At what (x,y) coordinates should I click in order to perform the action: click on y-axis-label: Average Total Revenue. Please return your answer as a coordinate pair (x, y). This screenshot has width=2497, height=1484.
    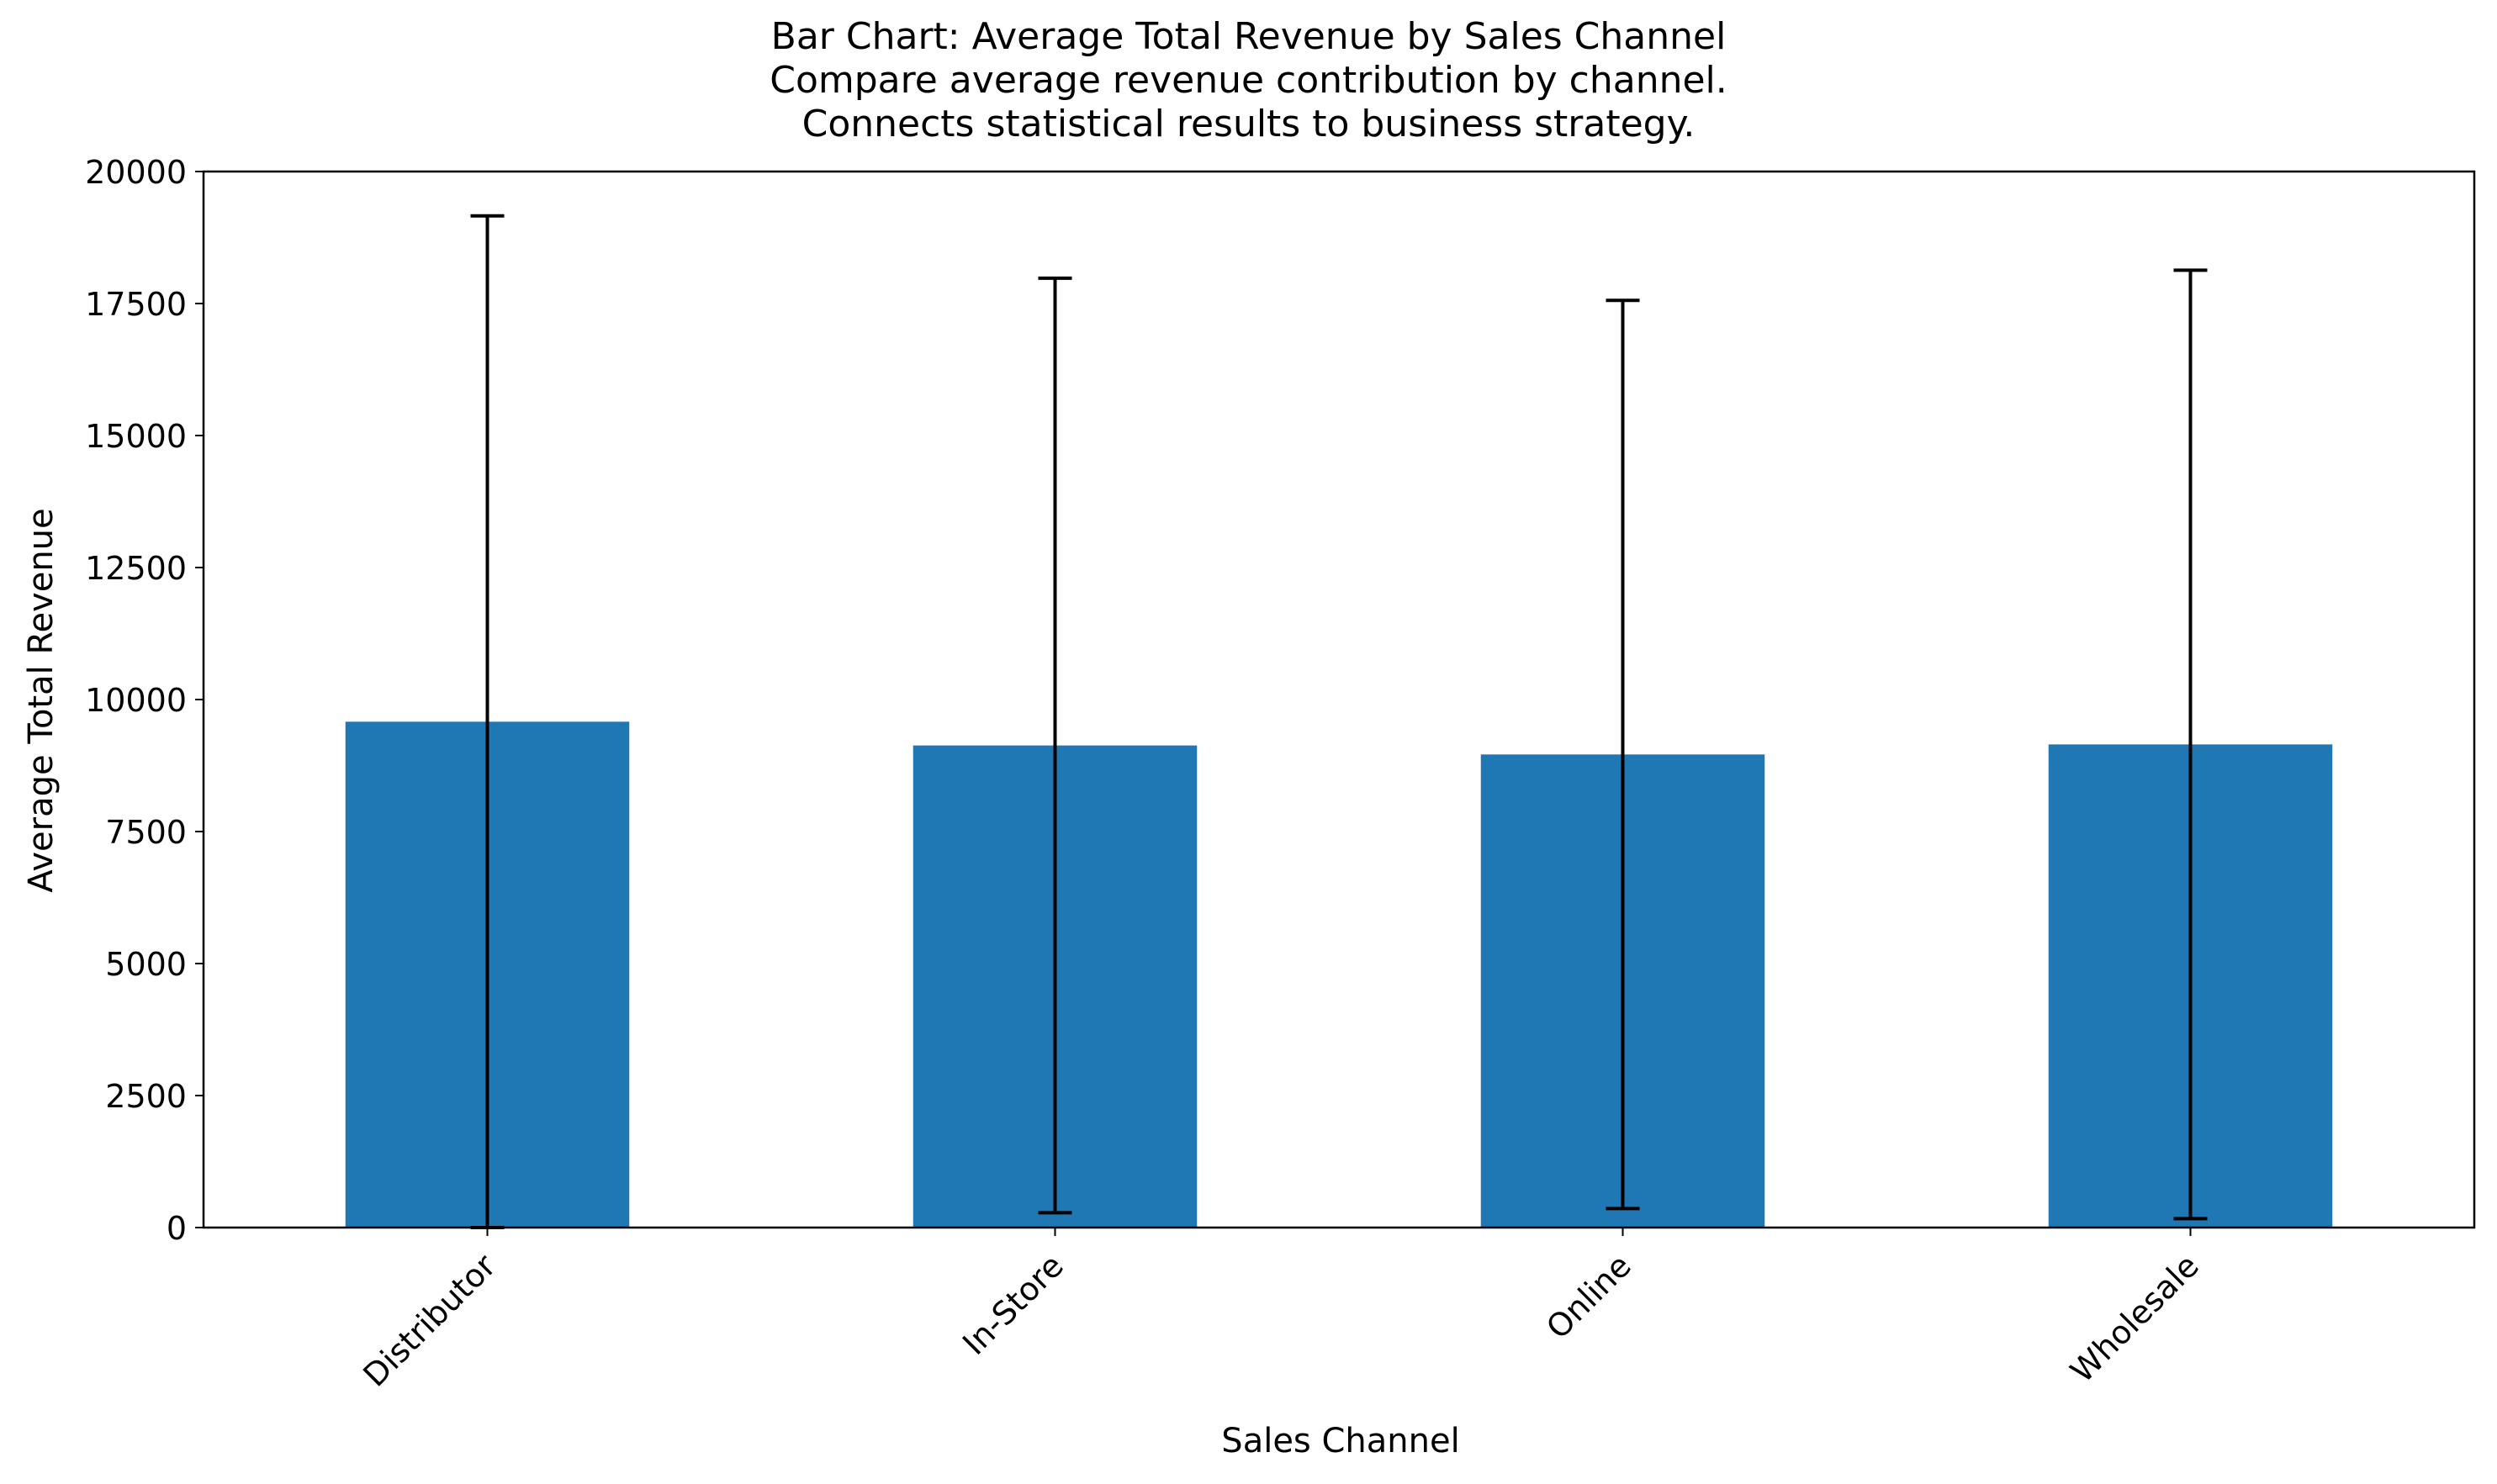
    Looking at the image, I should click on (41, 700).